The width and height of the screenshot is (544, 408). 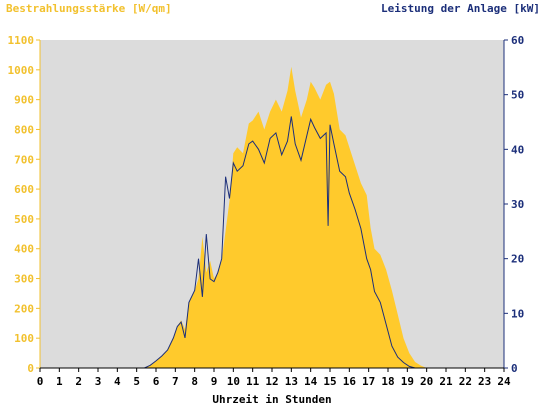 What do you see at coordinates (24, 249) in the screenshot?
I see `left-tick-label: 400` at bounding box center [24, 249].